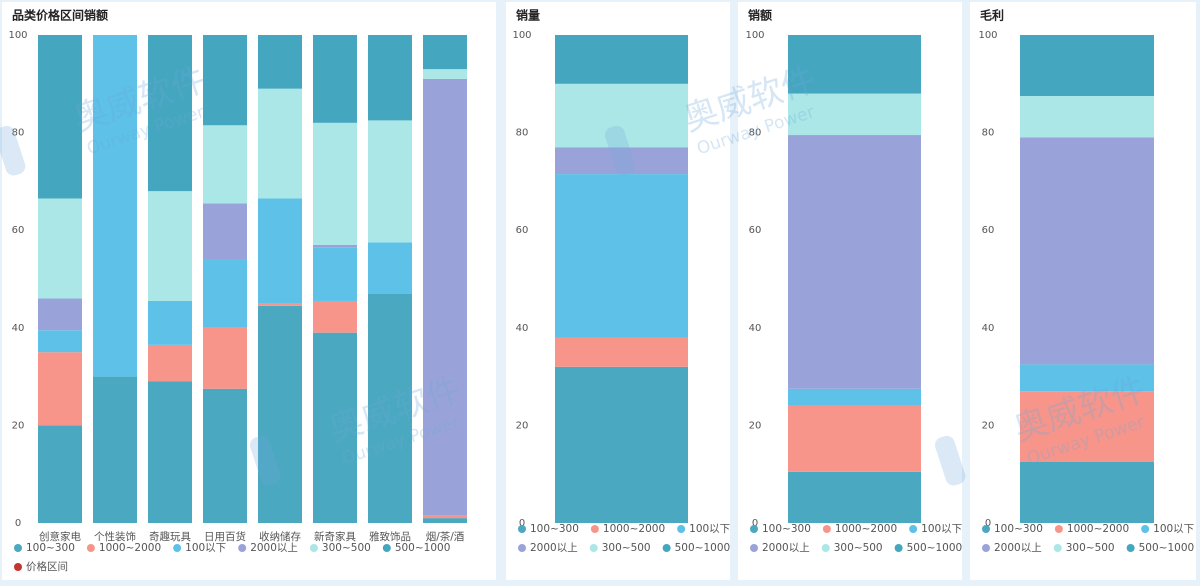 The width and height of the screenshot is (1200, 586). Describe the element at coordinates (858, 548) in the screenshot. I see `legend-label: 300~500` at that location.